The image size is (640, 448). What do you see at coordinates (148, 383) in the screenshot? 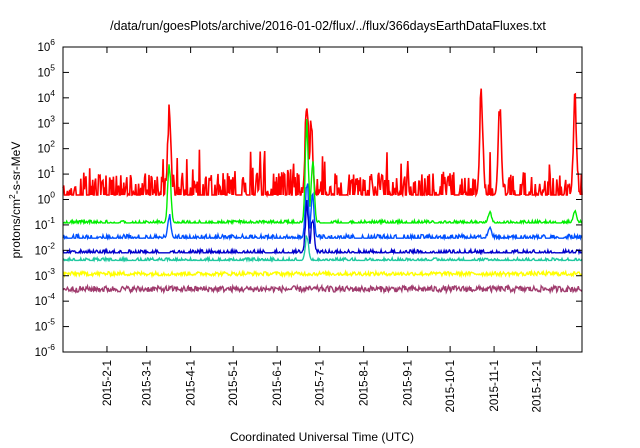
I see `x-tick-label: 2015-3-1` at bounding box center [148, 383].